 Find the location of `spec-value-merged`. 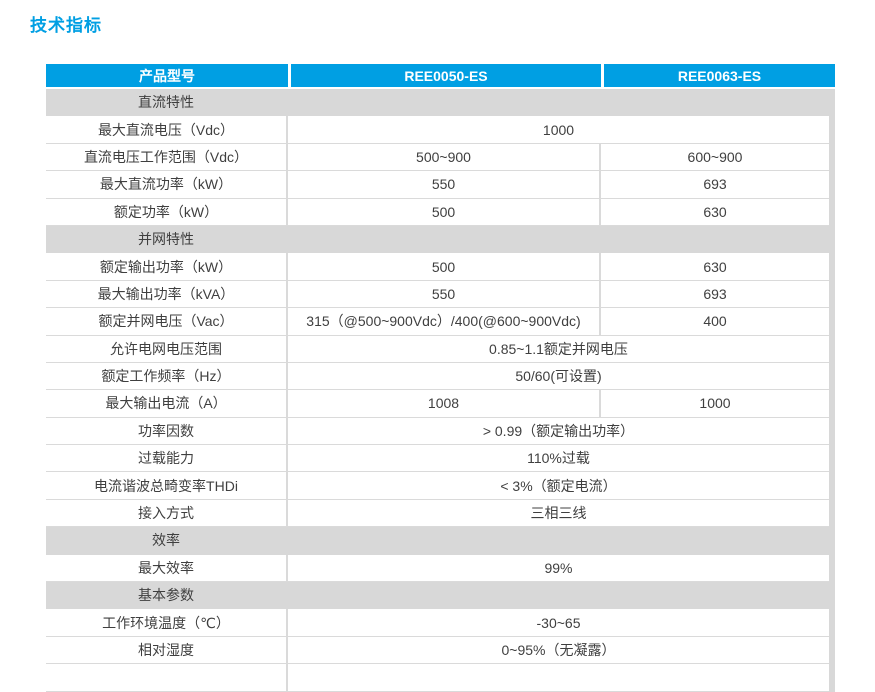

spec-value-merged is located at coordinates (558, 678).